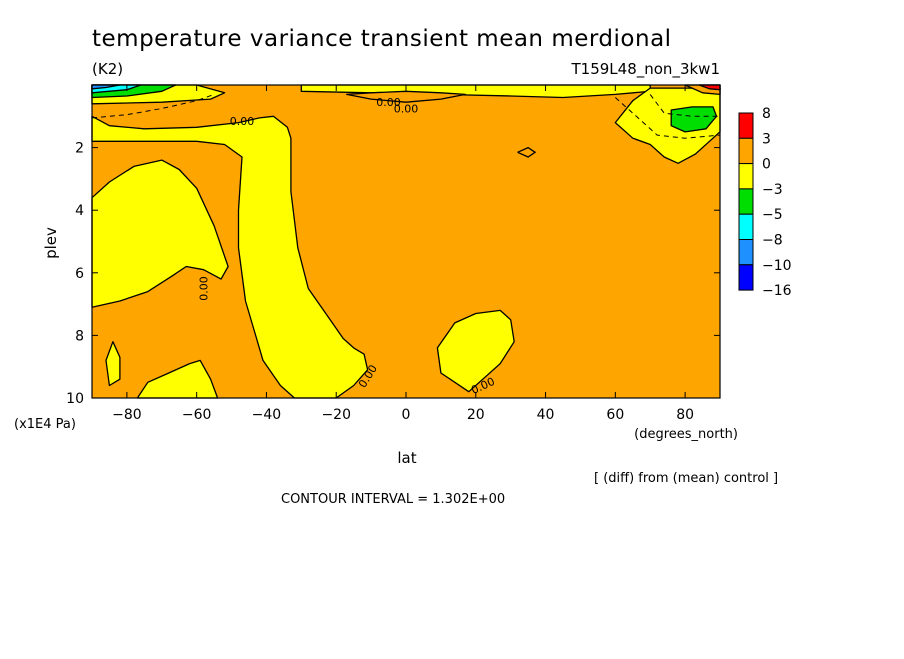 This screenshot has width=904, height=659. Describe the element at coordinates (766, 114) in the screenshot. I see `colorbar-label: 8` at that location.